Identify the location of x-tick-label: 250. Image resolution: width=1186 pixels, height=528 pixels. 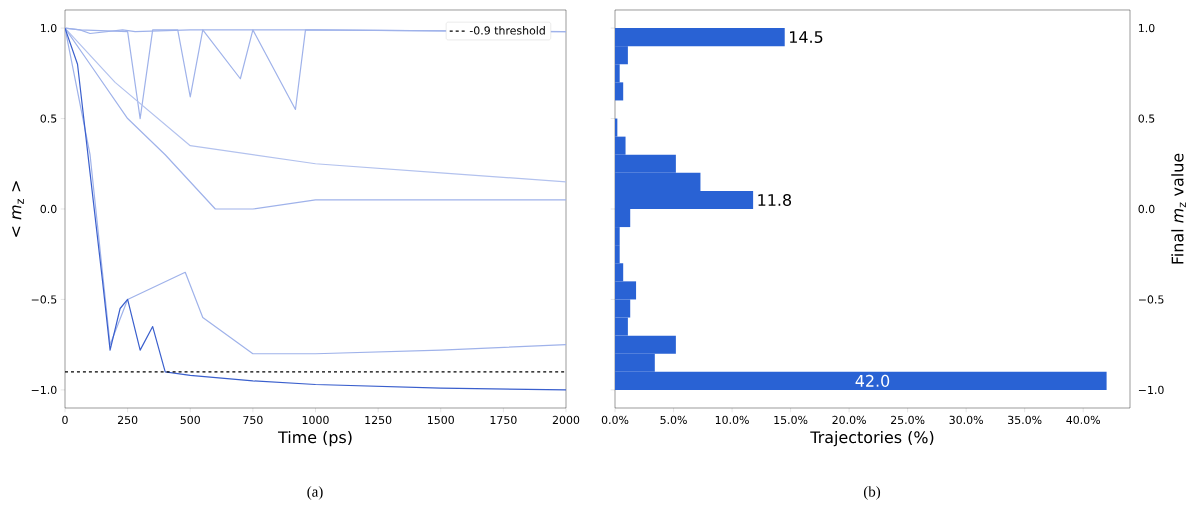
(127, 420).